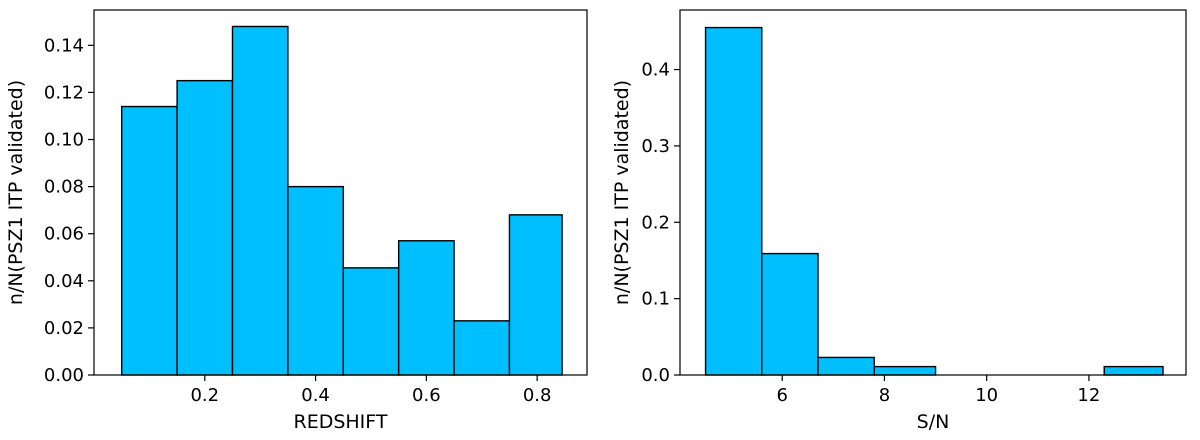 This screenshot has width=1200, height=440. Describe the element at coordinates (16, 192) in the screenshot. I see `redshift-y-axis-label: n/N(PSZ1 ITP validated)` at that location.